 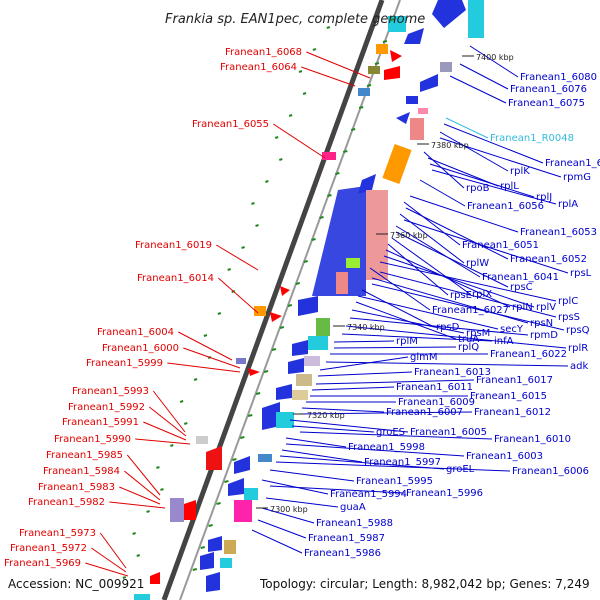 What do you see at coordinates (522, 307) in the screenshot?
I see `gene-label-right: rplN` at bounding box center [522, 307].